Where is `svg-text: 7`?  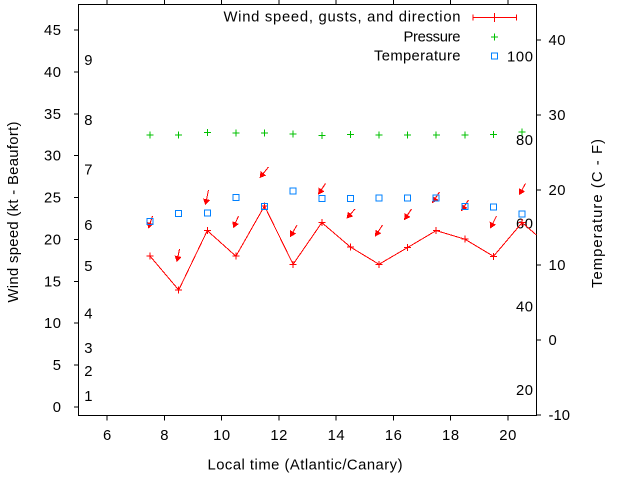
svg-text: 7 is located at coordinates (88, 171).